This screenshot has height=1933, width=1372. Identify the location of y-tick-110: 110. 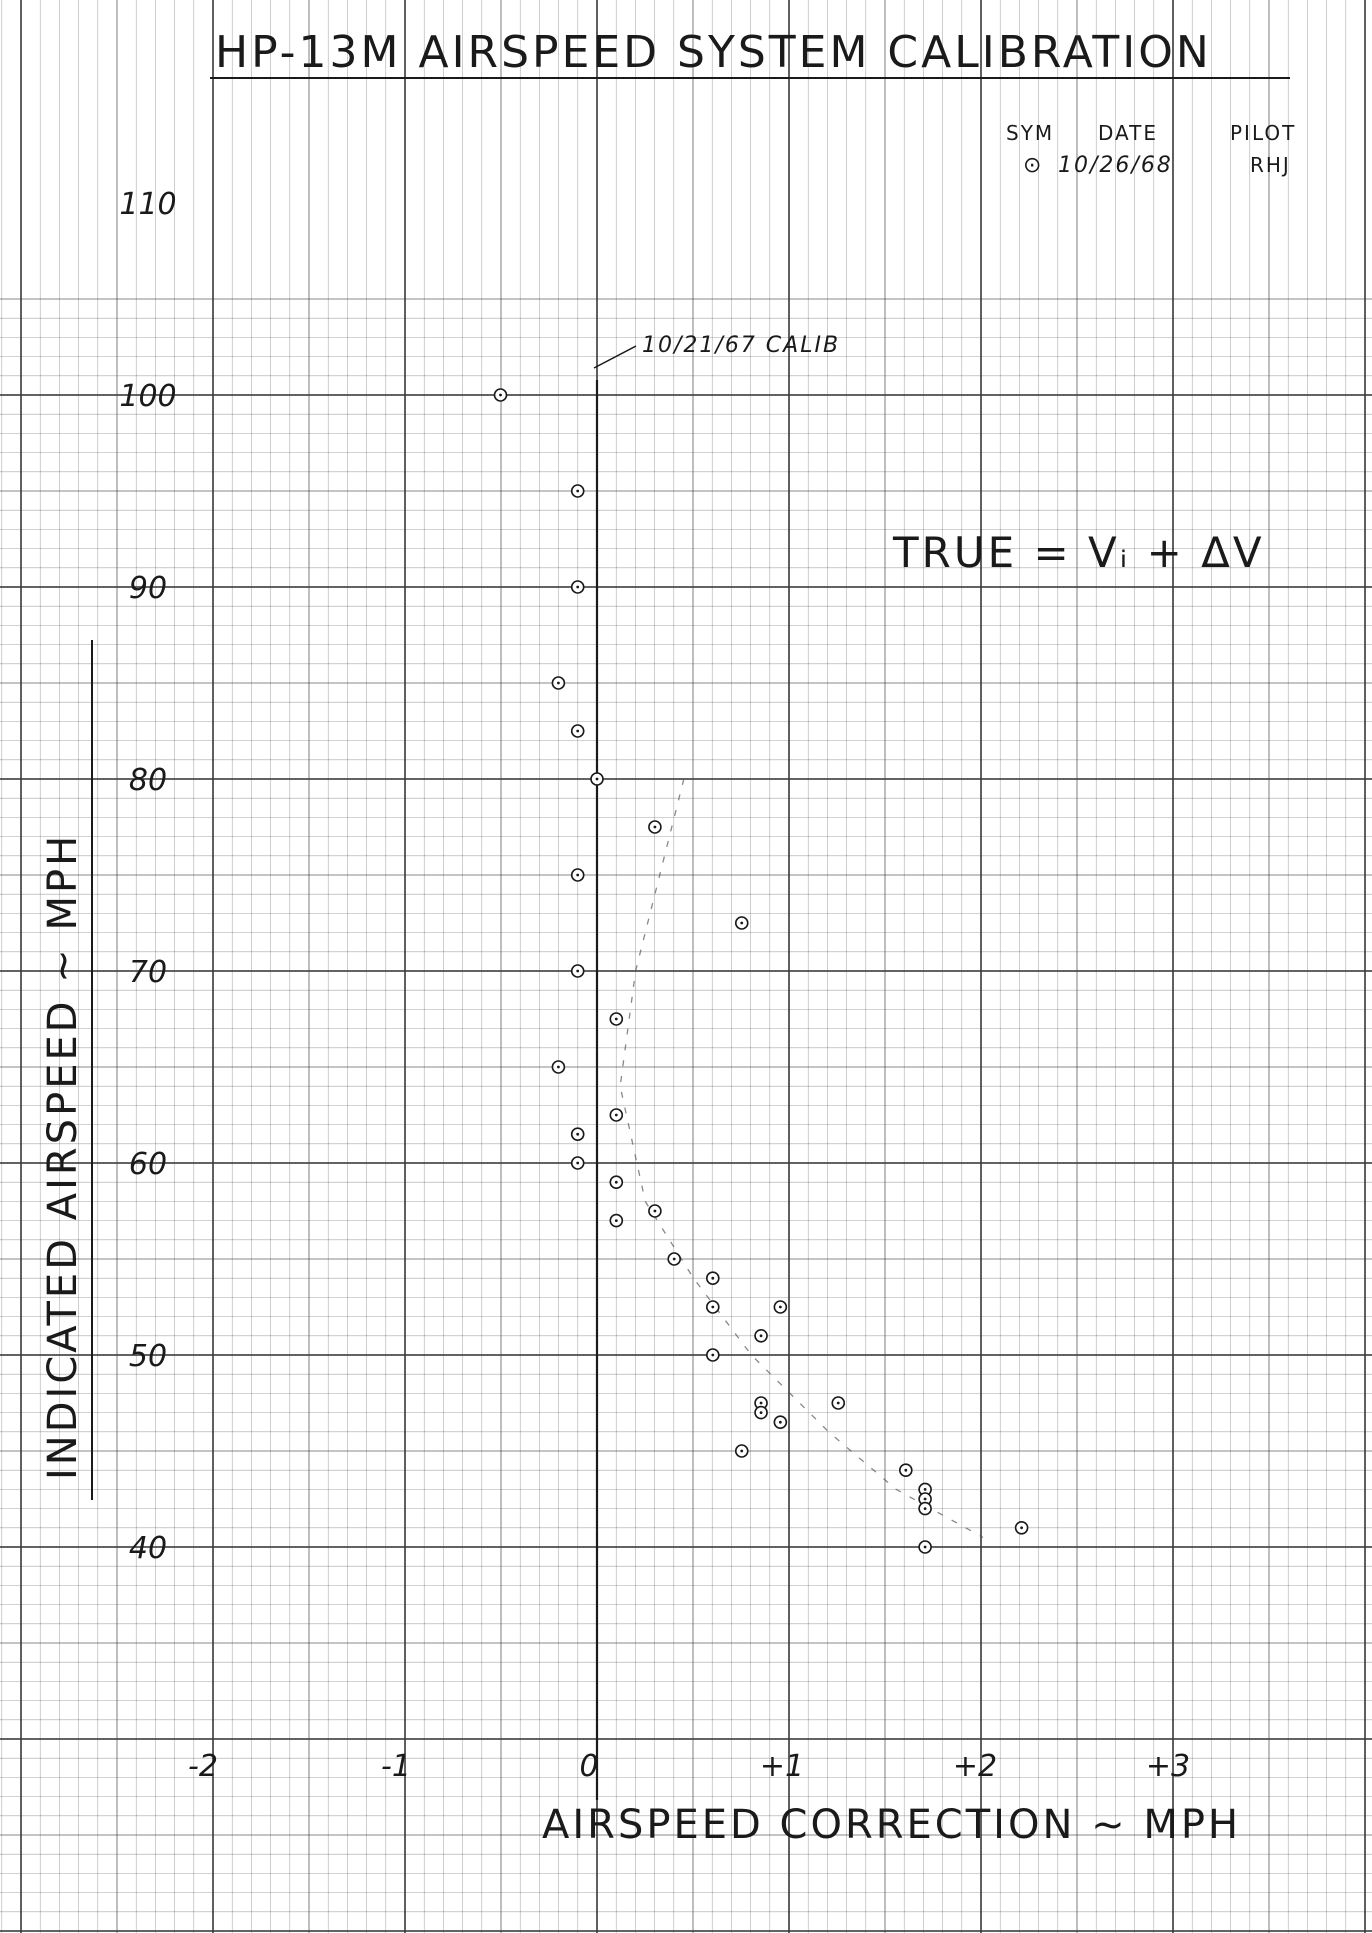
(147, 204).